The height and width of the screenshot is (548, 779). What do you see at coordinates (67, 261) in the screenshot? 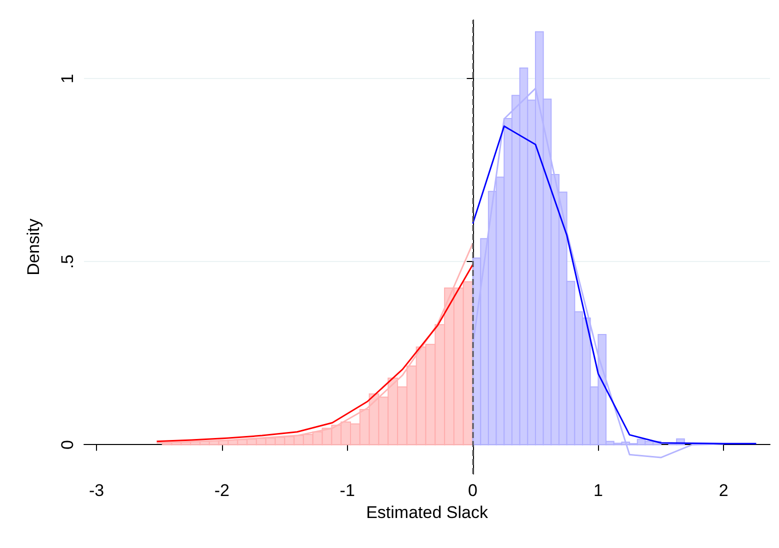
I see `y-tick-label: .5` at bounding box center [67, 261].